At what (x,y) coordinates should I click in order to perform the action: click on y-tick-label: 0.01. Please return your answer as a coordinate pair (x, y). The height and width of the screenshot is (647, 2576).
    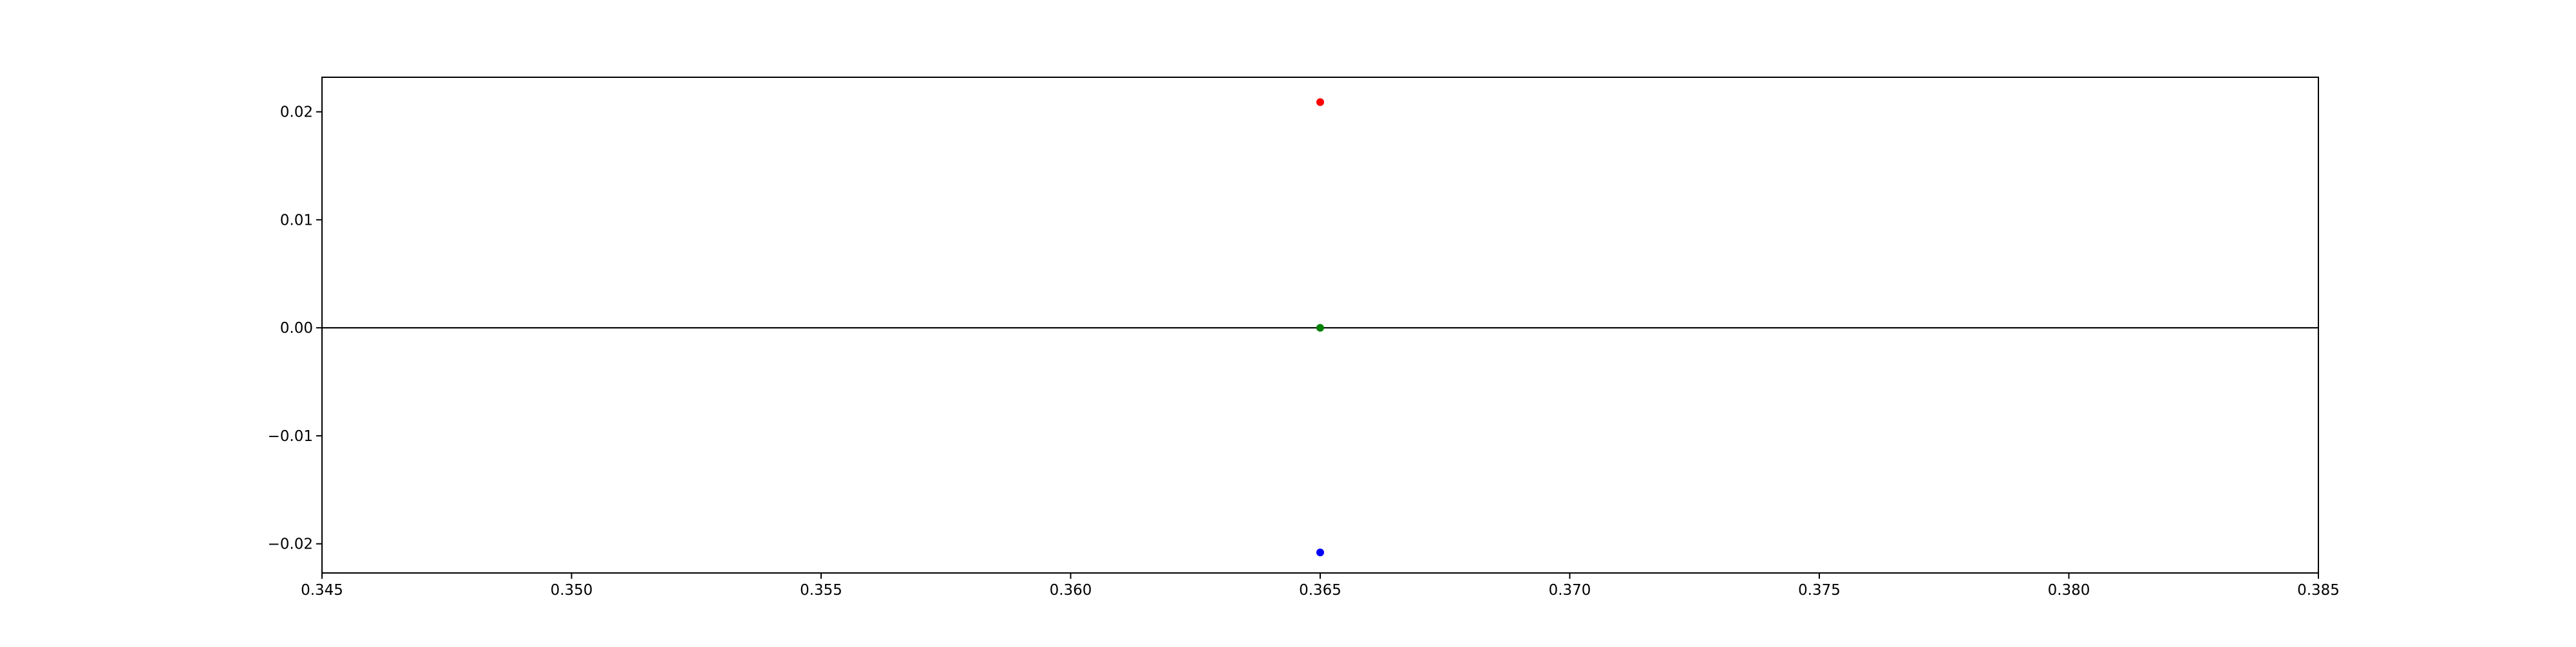
    Looking at the image, I should click on (296, 220).